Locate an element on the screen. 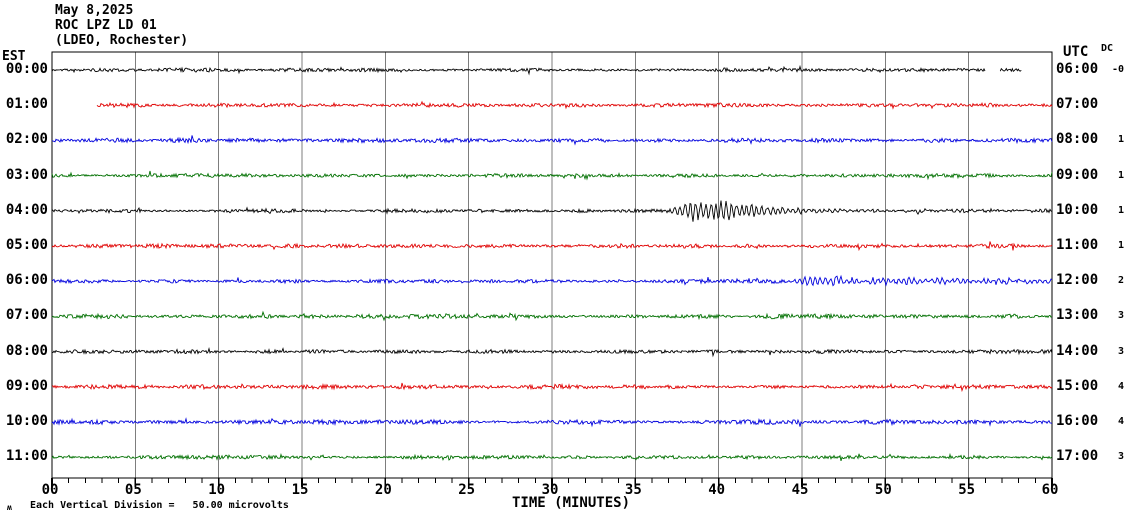 The width and height of the screenshot is (1130, 519). dc-value-row-10: 4 is located at coordinates (1120, 421).